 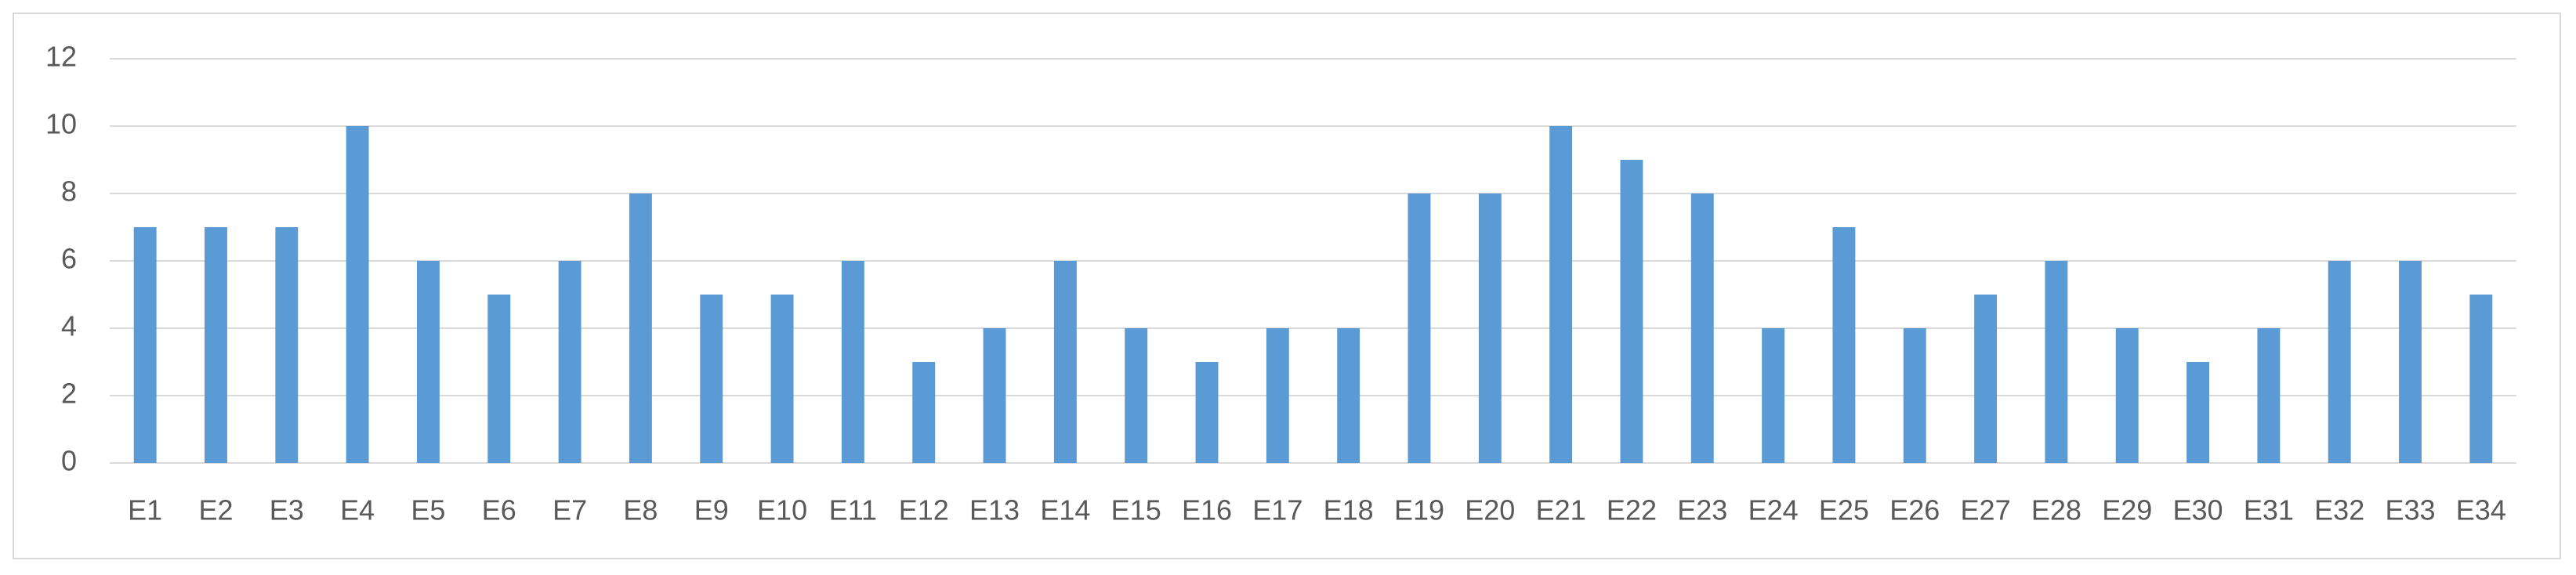 I want to click on x-tick-label: E23, so click(x=1702, y=510).